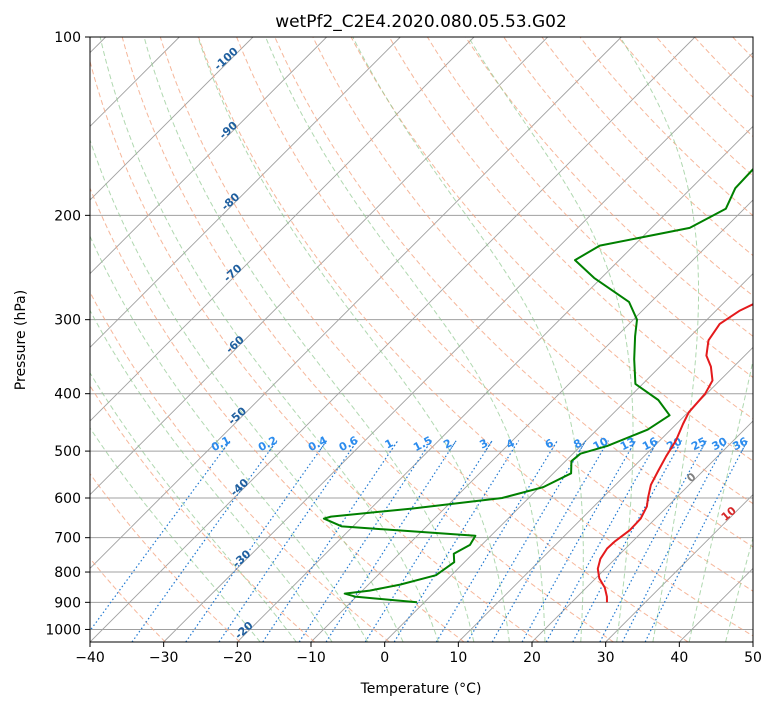 Image resolution: width=775 pixels, height=708 pixels. I want to click on y-tick-label: 1000, so click(63, 630).